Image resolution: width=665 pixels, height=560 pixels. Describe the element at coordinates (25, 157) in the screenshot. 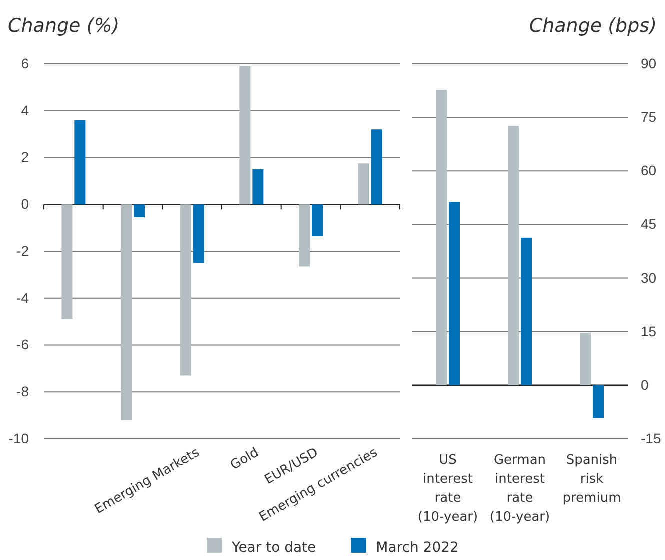

I see `y-tick-label: 2` at that location.